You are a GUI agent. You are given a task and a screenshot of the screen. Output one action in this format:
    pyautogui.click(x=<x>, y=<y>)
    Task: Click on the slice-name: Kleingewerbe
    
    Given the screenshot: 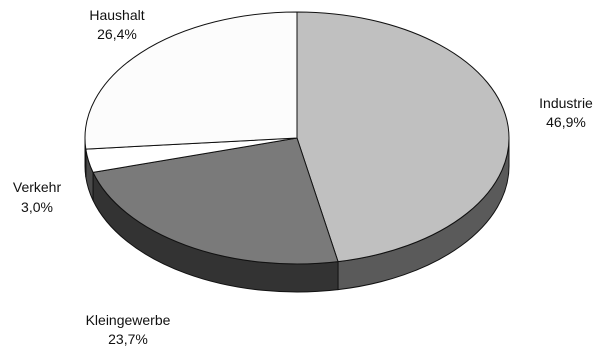 What is the action you would take?
    pyautogui.click(x=128, y=320)
    